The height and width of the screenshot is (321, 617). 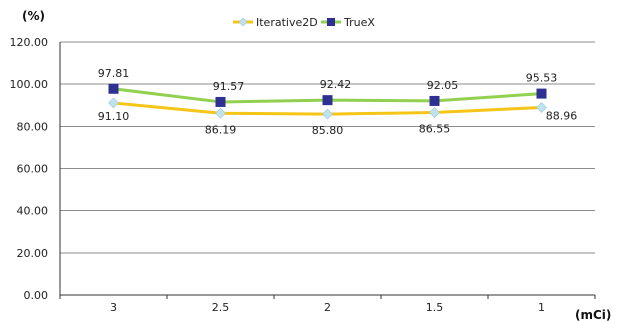 What do you see at coordinates (33, 16) in the screenshot?
I see `y-axis-unit: (%)` at bounding box center [33, 16].